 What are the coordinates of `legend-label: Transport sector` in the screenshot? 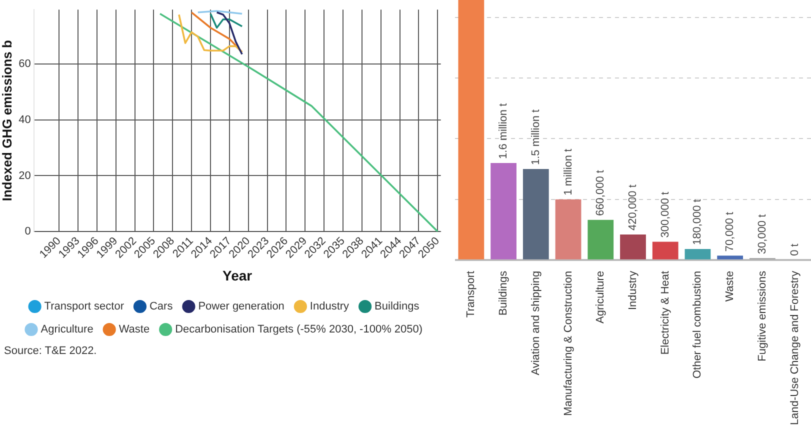 It's located at (84, 306).